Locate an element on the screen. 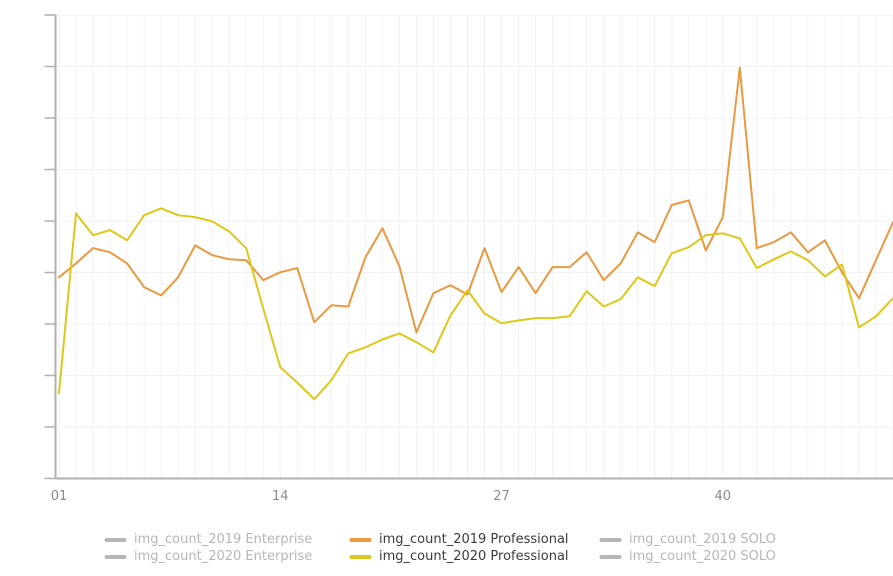 This screenshot has width=893, height=576. x-axis-label: 40 is located at coordinates (723, 496).